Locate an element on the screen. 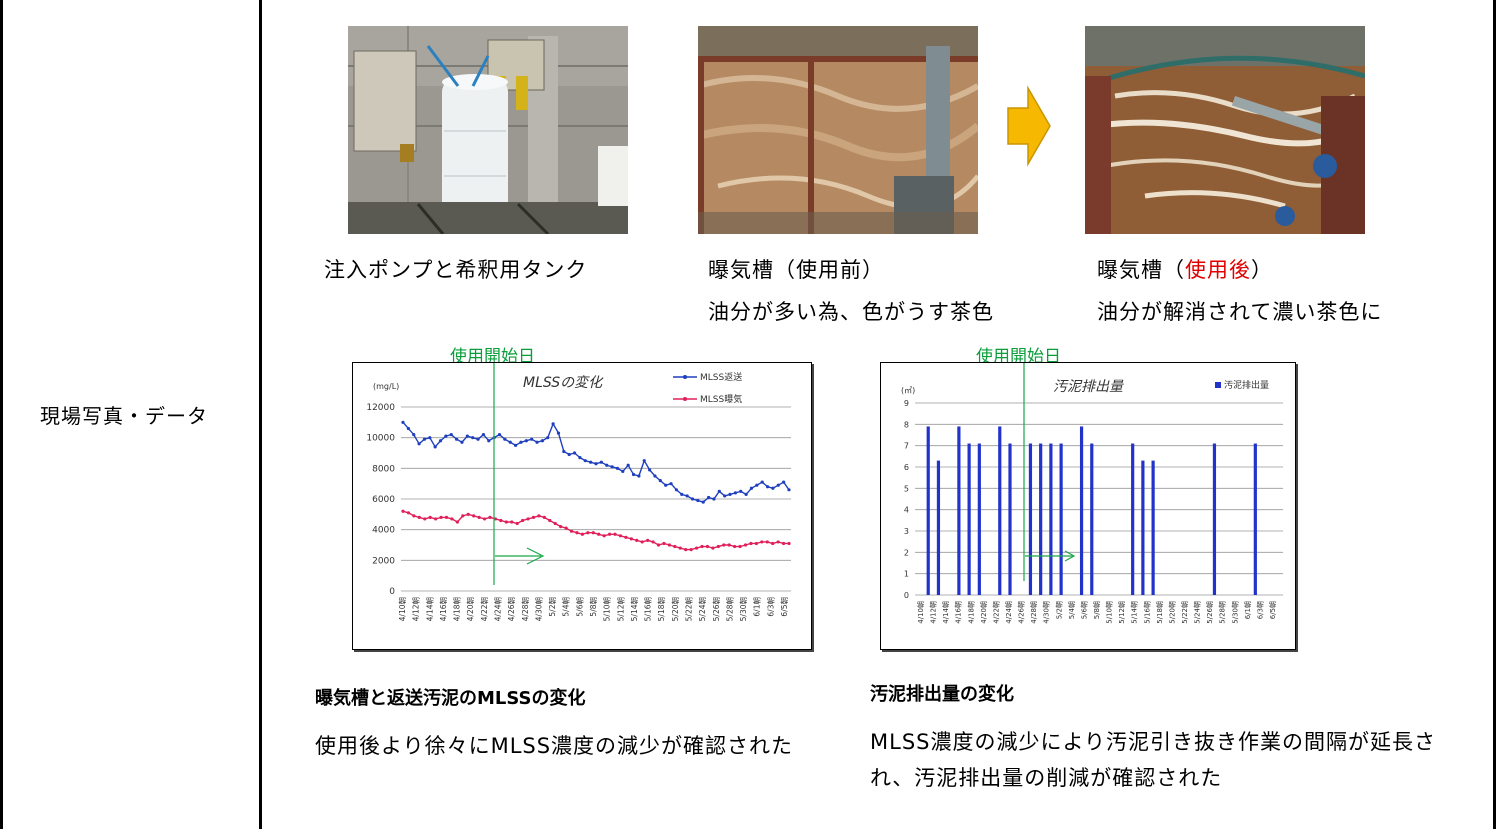 The height and width of the screenshot is (829, 1496). mlss-legend-marker is located at coordinates (685, 399).